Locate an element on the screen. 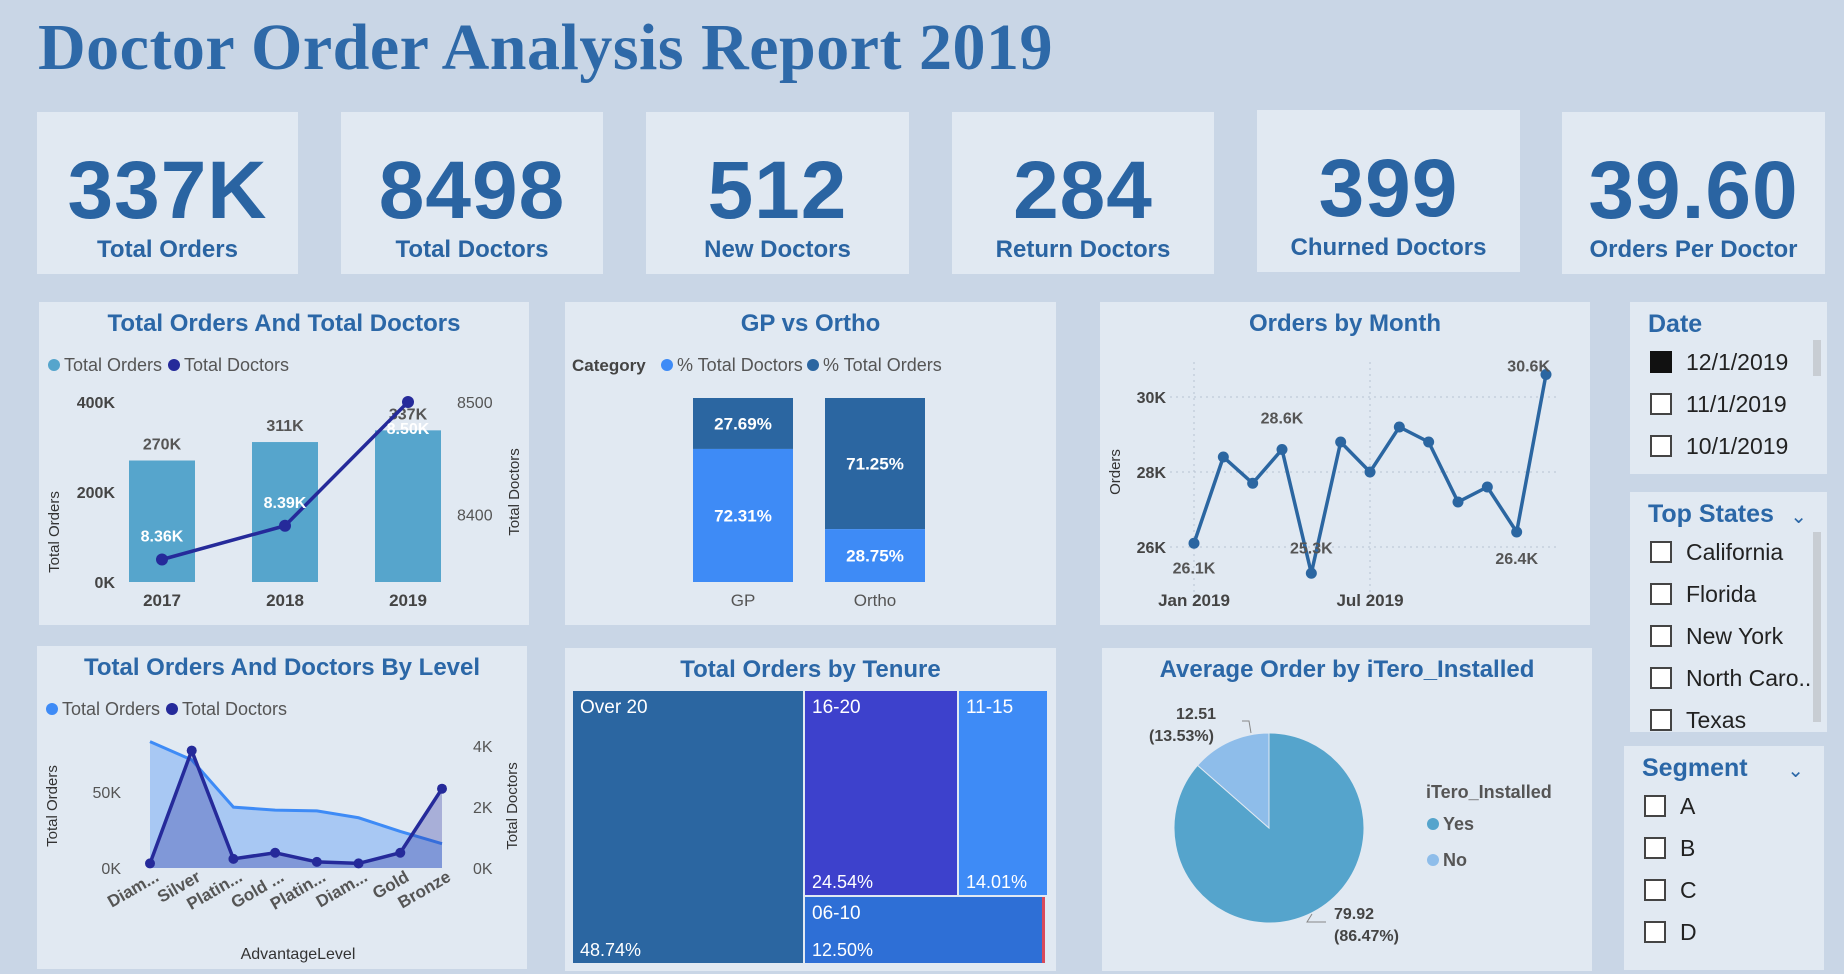  kpi-total-orders: 337K Total Orders is located at coordinates (167, 193).